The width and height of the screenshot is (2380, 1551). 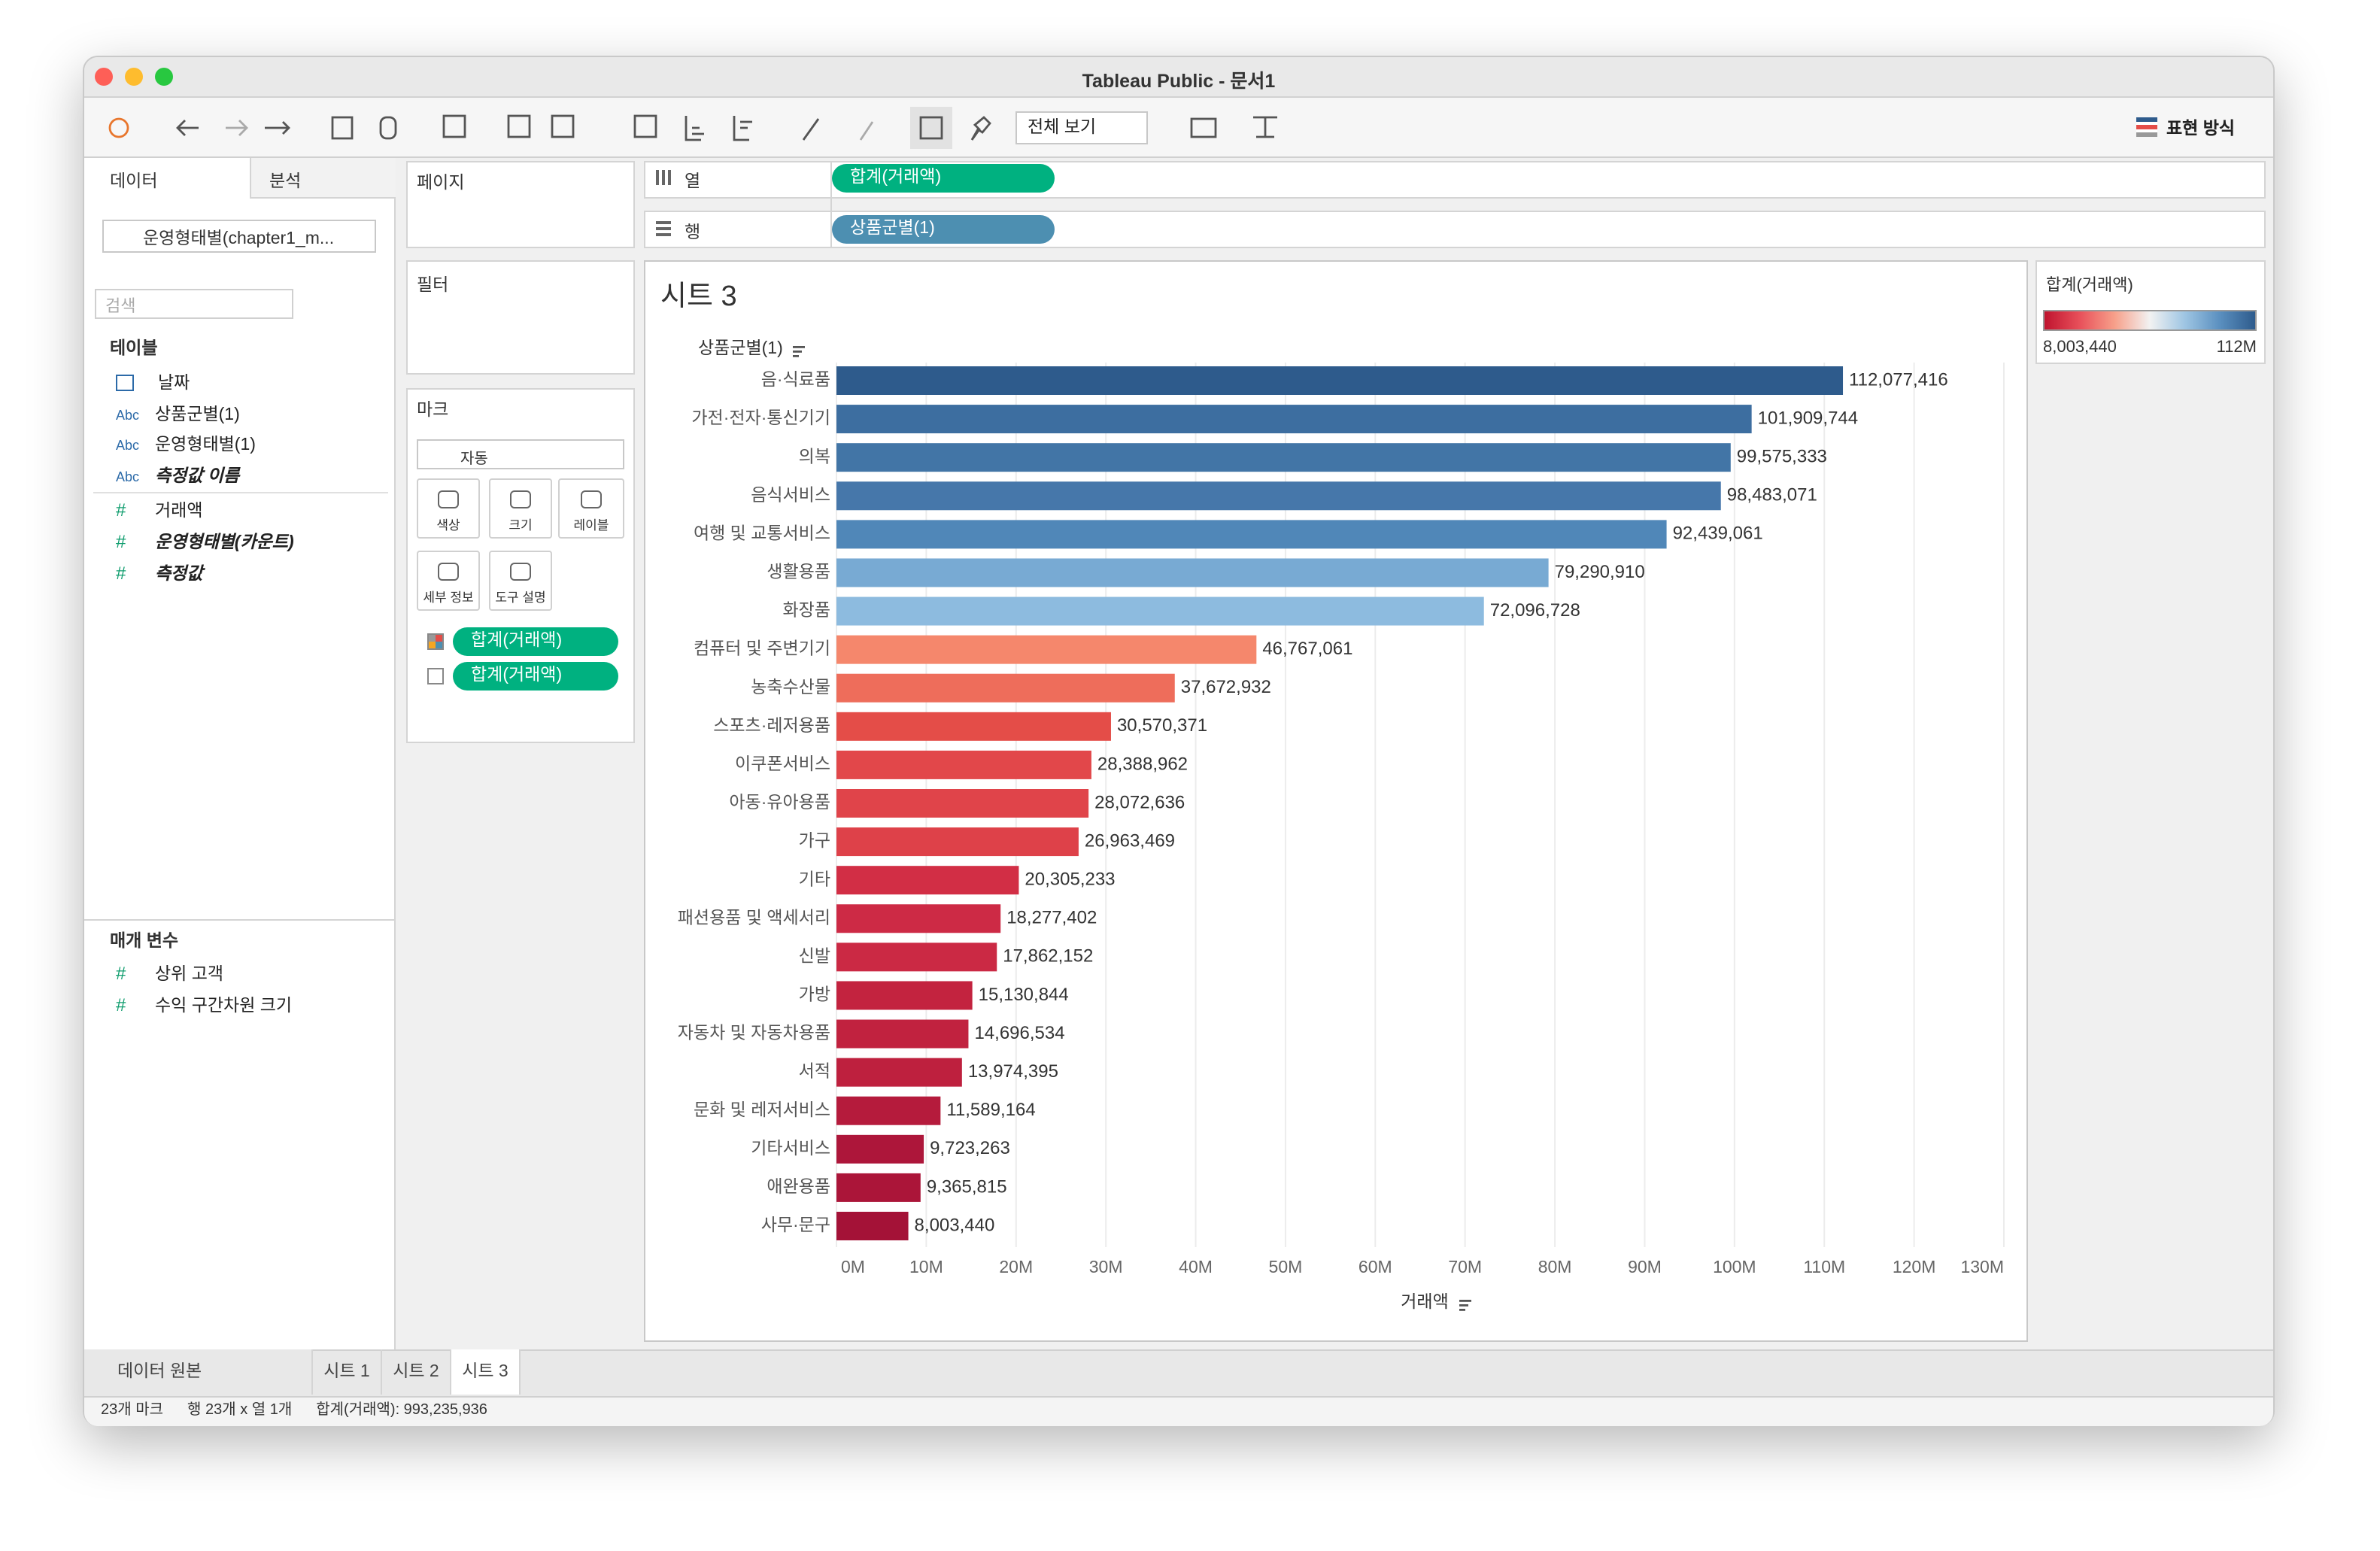 What do you see at coordinates (164, 77) in the screenshot?
I see `zoom-button` at bounding box center [164, 77].